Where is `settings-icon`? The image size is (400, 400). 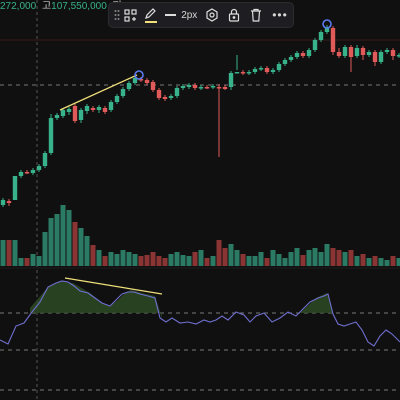
settings-icon is located at coordinates (212, 15).